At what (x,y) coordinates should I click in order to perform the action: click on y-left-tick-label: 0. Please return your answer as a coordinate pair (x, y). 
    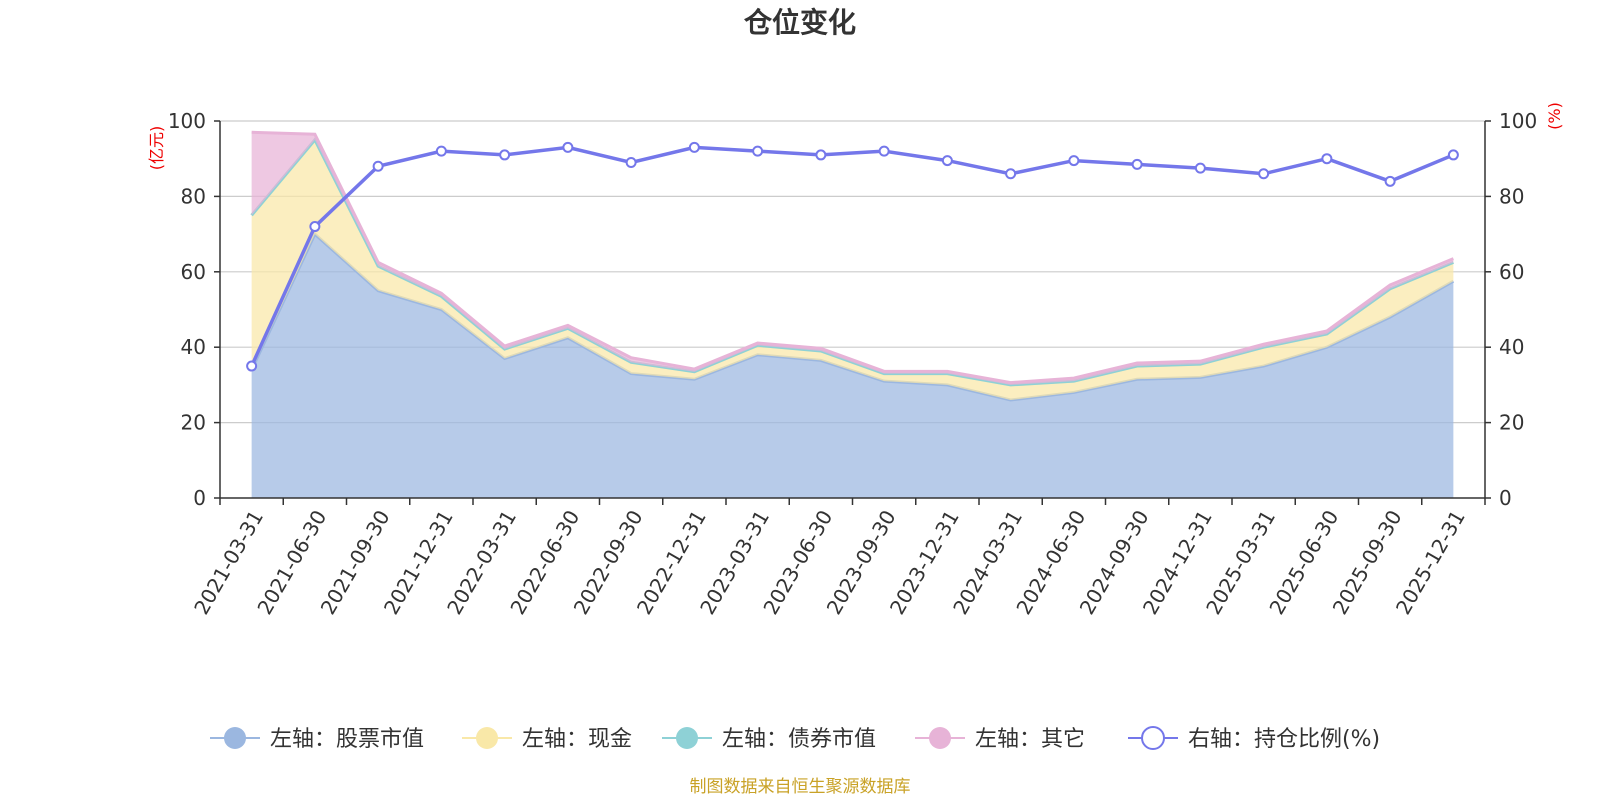
    Looking at the image, I should click on (199, 498).